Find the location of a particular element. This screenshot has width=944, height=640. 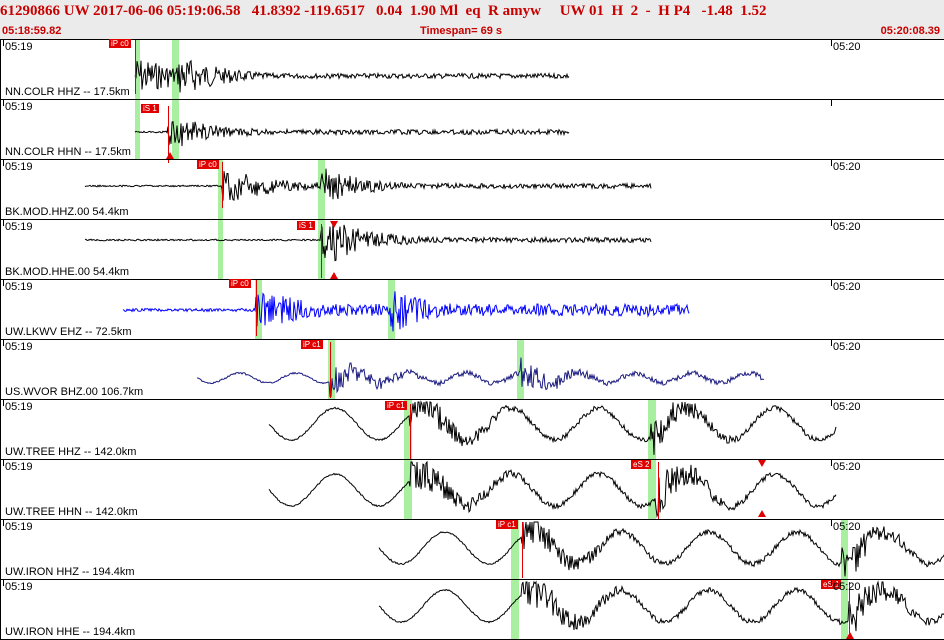

waveform-panel: eS 2 05:19 05:20 UW.TREE HHN -- 142.0km is located at coordinates (472, 490).